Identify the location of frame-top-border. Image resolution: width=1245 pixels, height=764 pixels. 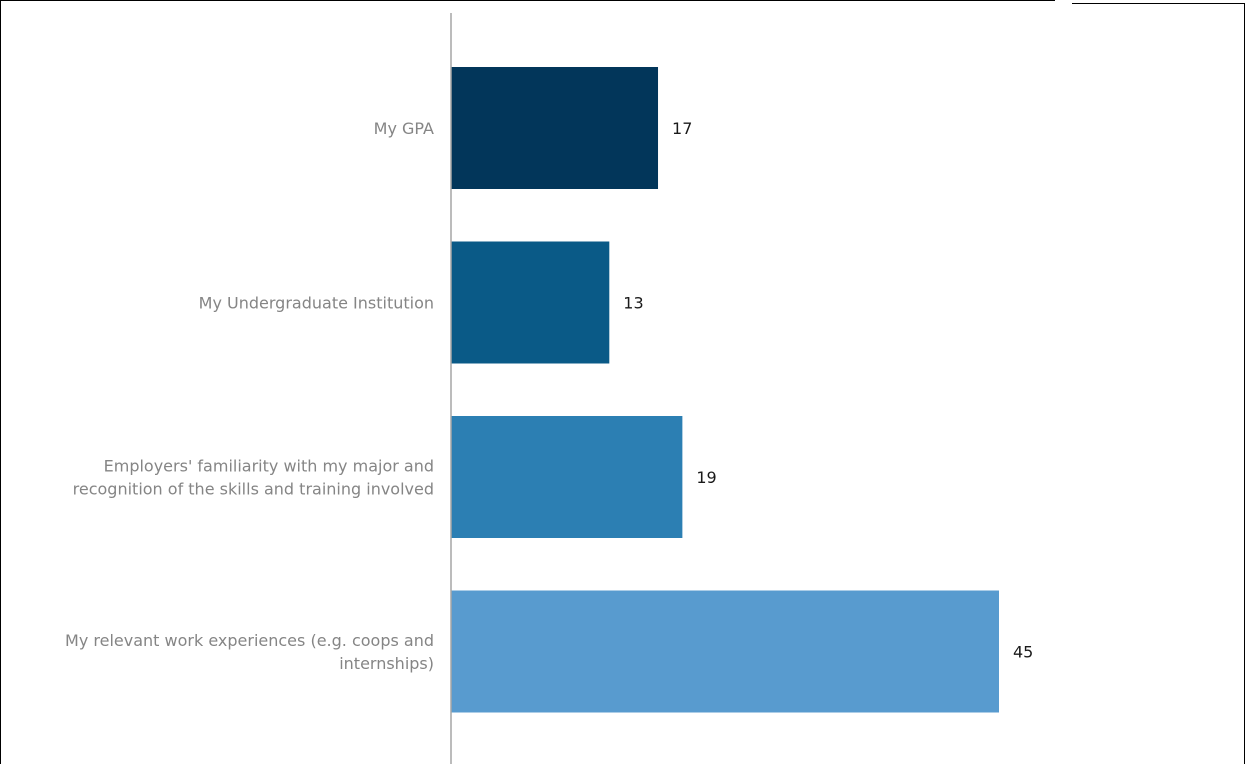
(527, 0).